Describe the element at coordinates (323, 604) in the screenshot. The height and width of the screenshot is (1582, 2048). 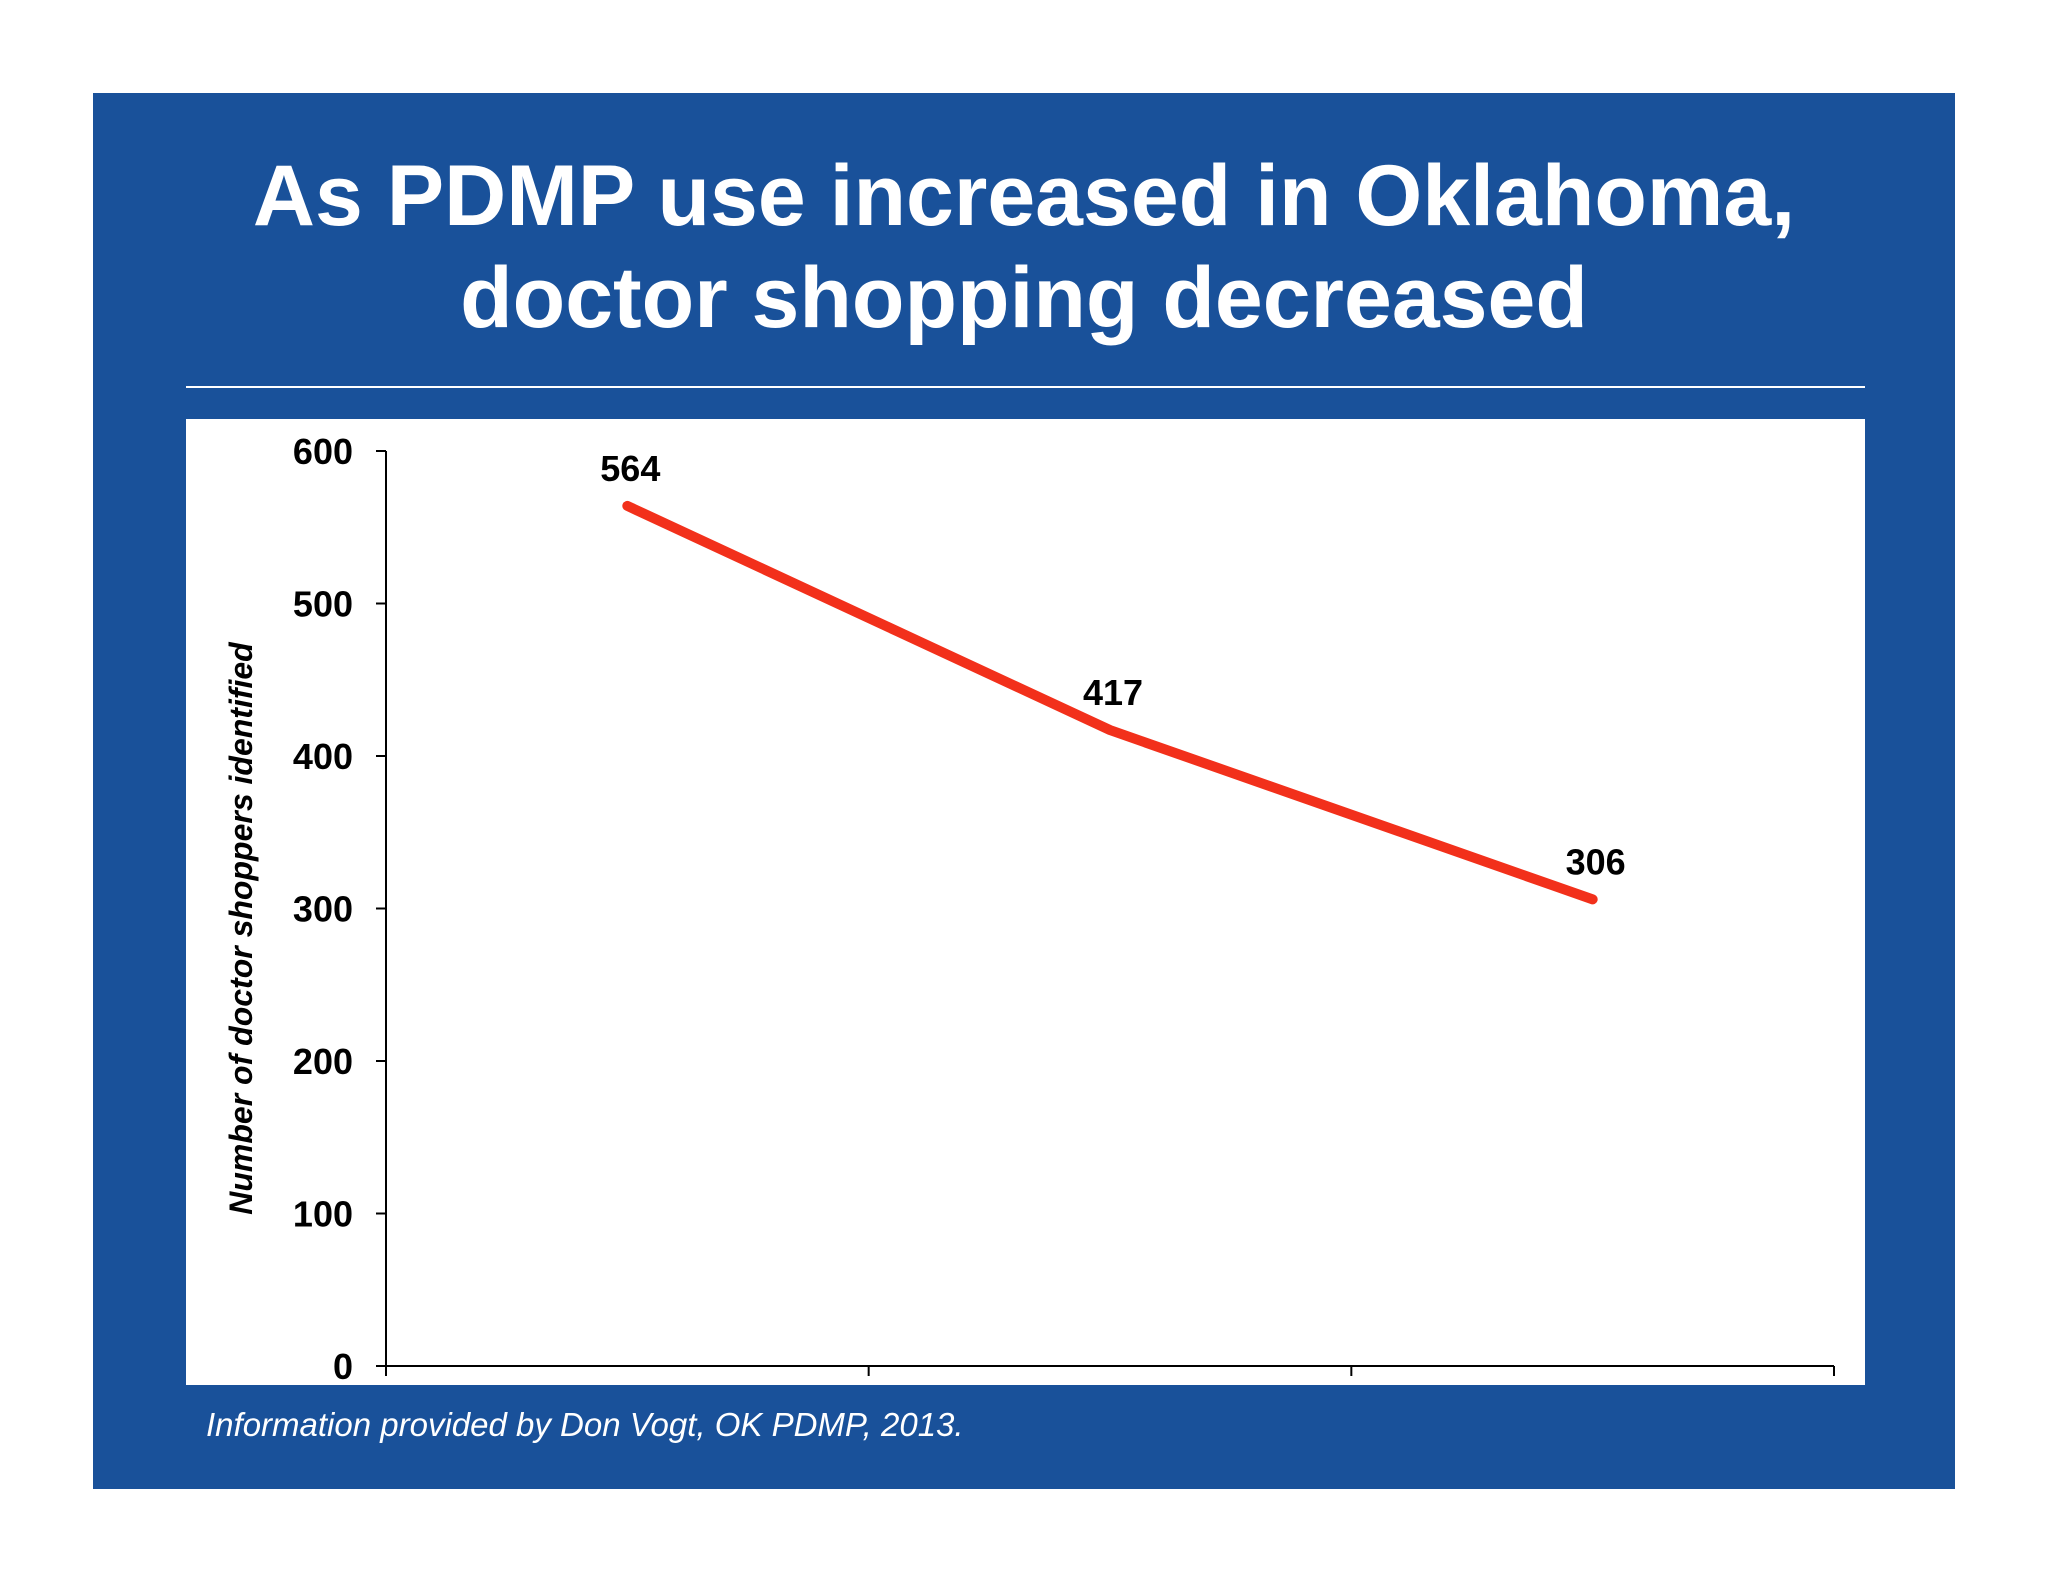
I see `y-tick-label: 500` at that location.